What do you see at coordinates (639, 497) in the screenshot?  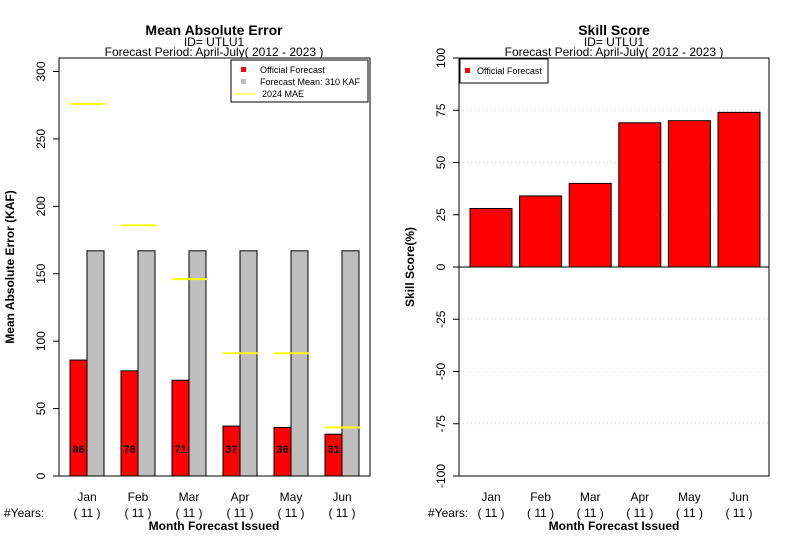 I see `skill-xtick-label: Apr` at bounding box center [639, 497].